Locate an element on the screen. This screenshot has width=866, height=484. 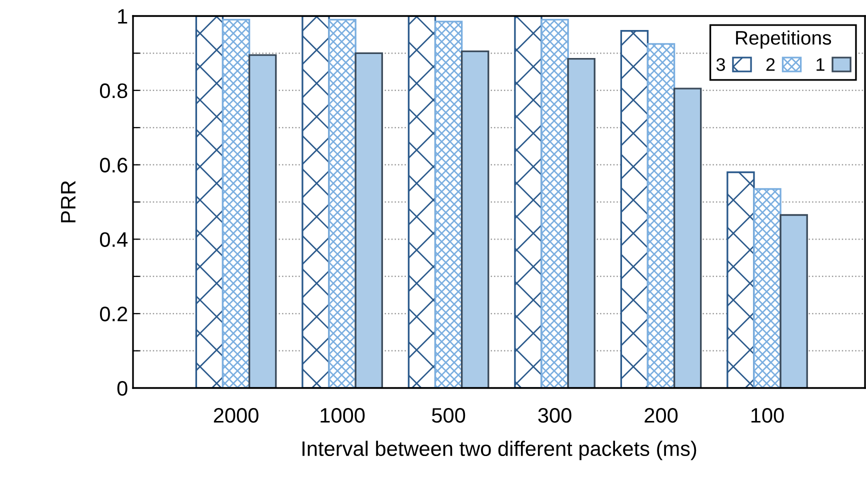
y-tick-label: 0 is located at coordinates (122, 388).